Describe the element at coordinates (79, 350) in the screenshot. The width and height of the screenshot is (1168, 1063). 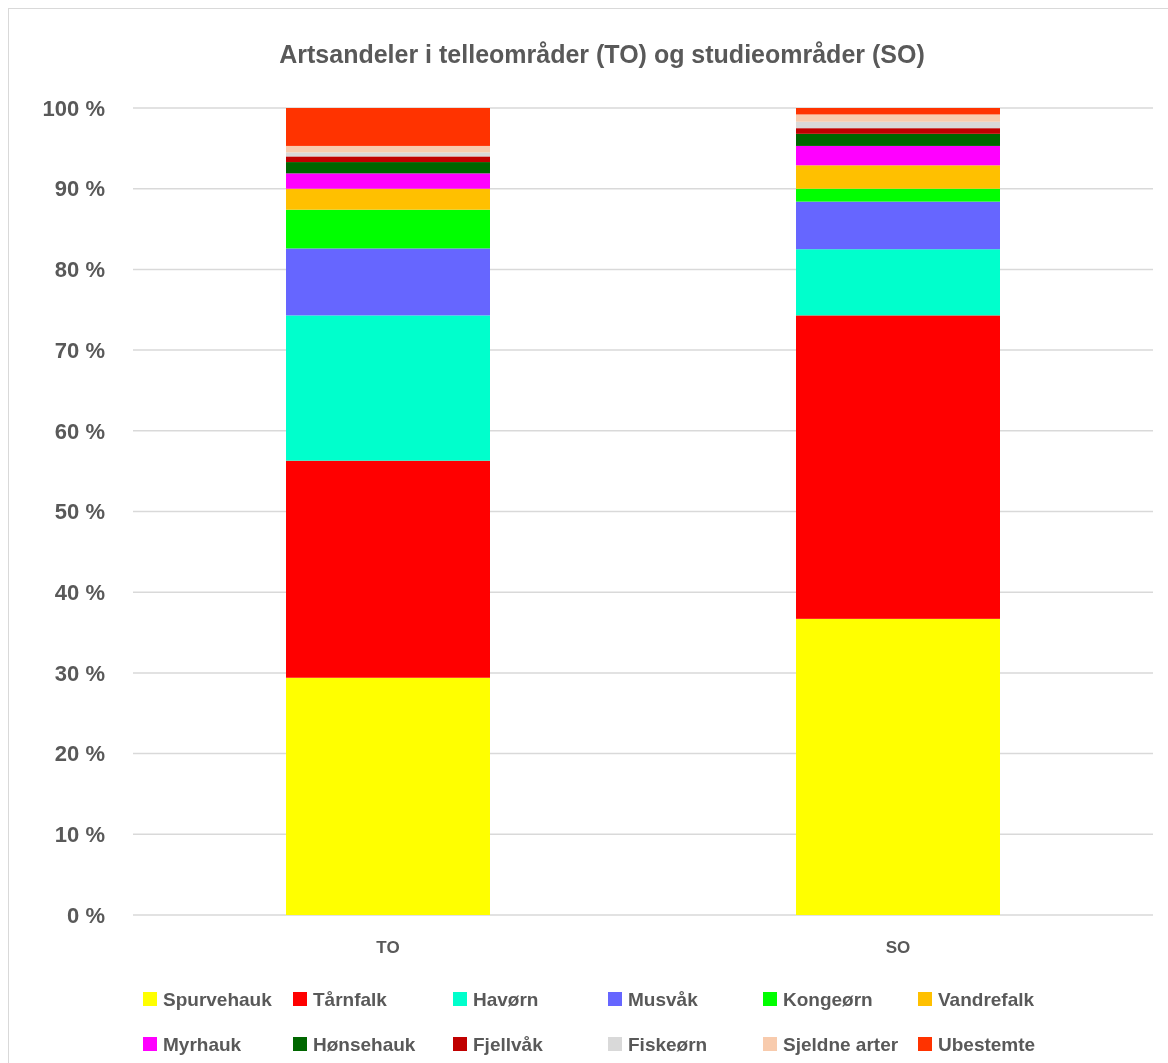
I see `y-tick-label: 70 %` at that location.